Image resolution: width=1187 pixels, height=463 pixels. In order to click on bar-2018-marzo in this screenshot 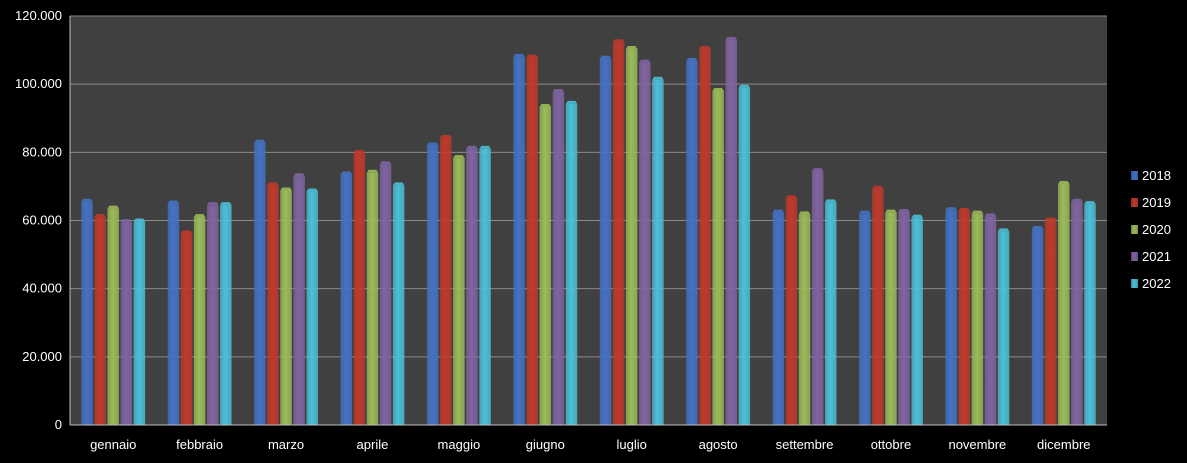, I will do `click(260, 284)`.